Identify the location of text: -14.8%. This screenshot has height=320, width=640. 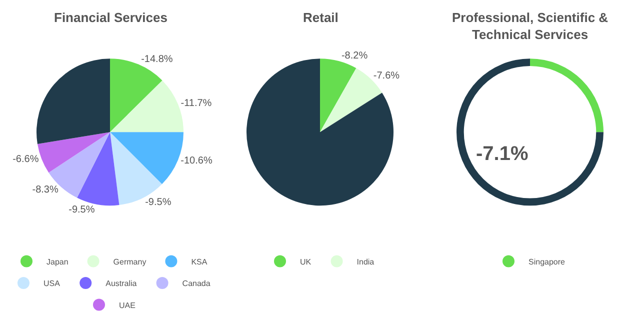
(157, 60).